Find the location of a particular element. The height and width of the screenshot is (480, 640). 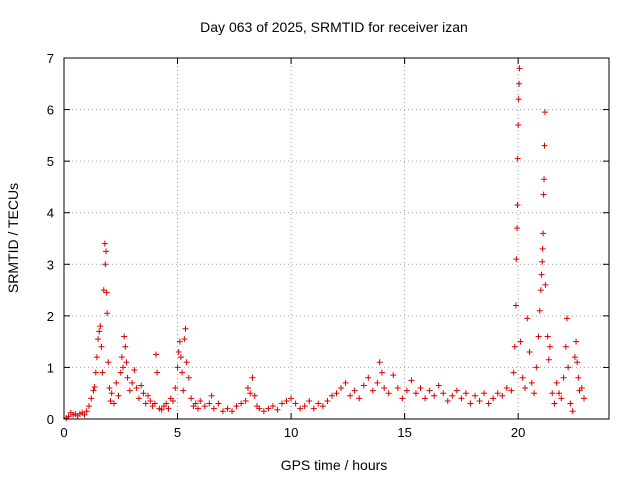

x-axis-label: GPS time / hours is located at coordinates (334, 465).